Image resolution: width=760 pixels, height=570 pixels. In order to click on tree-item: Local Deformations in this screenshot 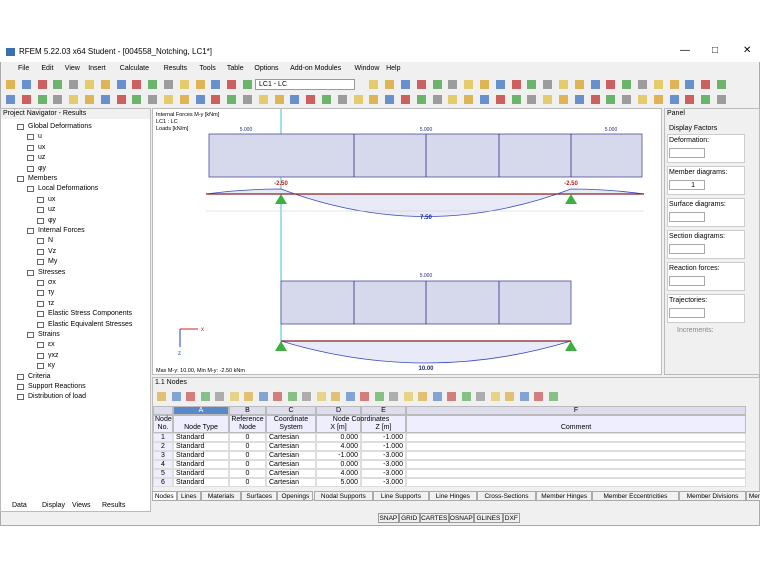, I will do `click(68, 189)`.